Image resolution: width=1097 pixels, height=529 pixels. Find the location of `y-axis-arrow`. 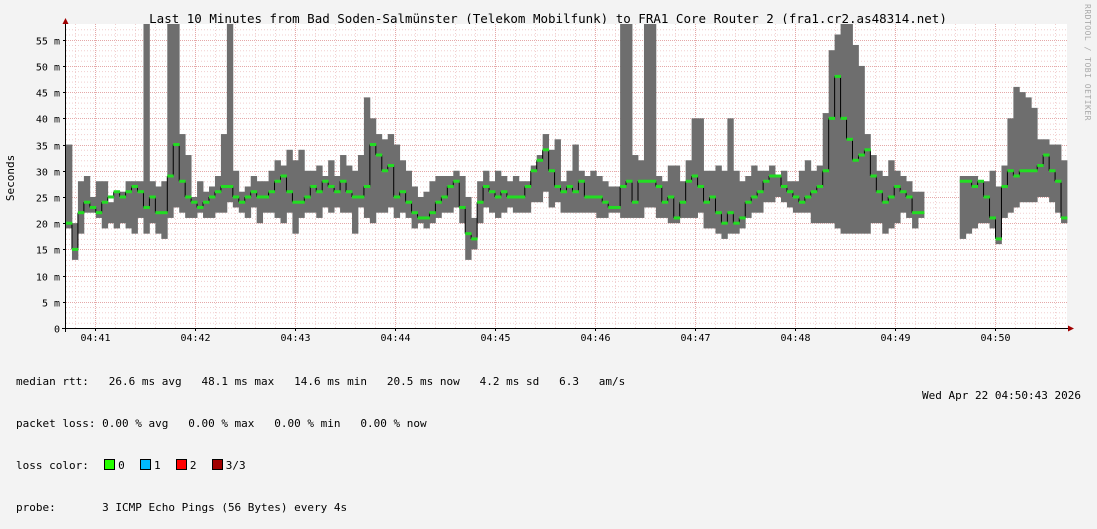

y-axis-arrow is located at coordinates (65, 21).